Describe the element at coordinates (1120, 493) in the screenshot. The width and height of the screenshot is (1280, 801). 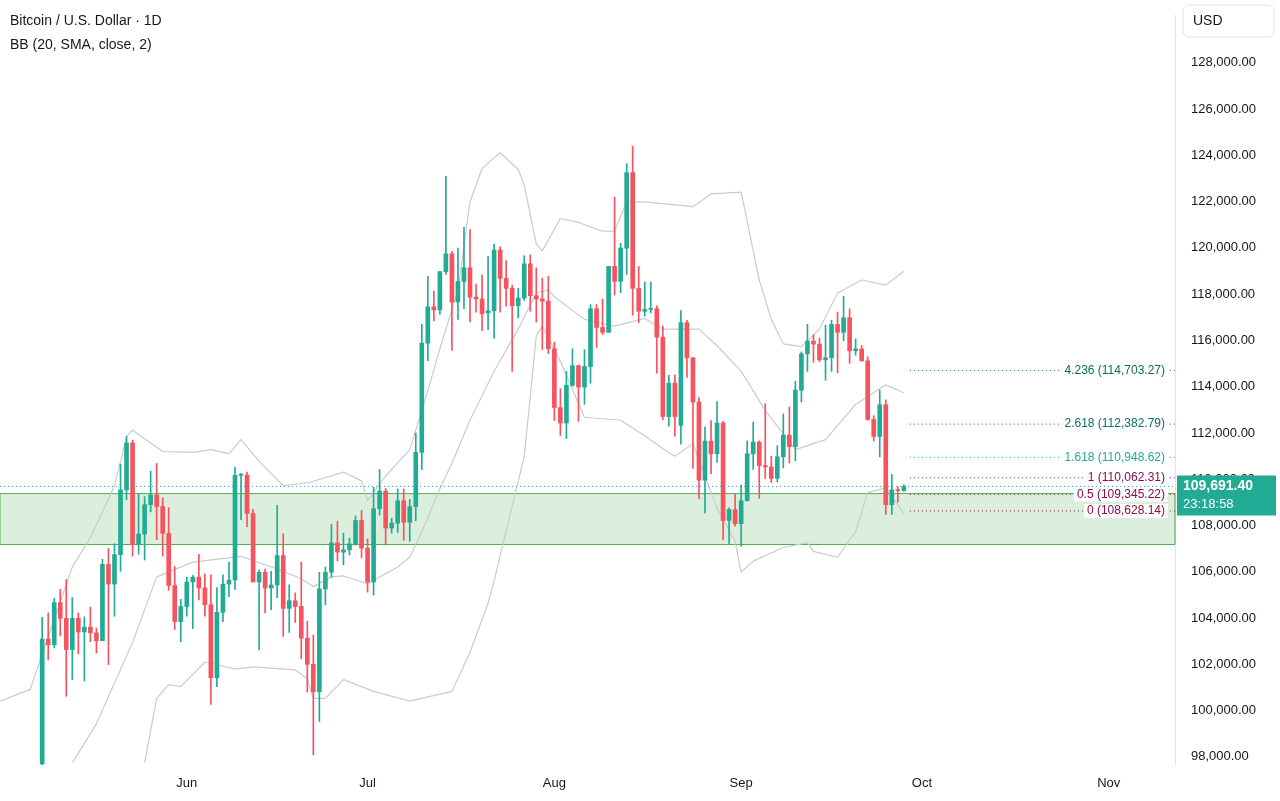
I see `ref-line-label: 0.5 (109,345.22)` at that location.